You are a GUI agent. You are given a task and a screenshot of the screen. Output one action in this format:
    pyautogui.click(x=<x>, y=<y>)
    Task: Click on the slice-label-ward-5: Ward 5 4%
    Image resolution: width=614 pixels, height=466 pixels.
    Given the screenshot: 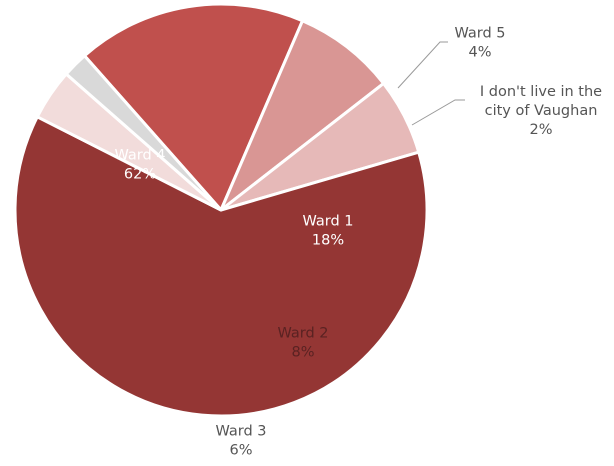 What is the action you would take?
    pyautogui.click(x=479, y=43)
    